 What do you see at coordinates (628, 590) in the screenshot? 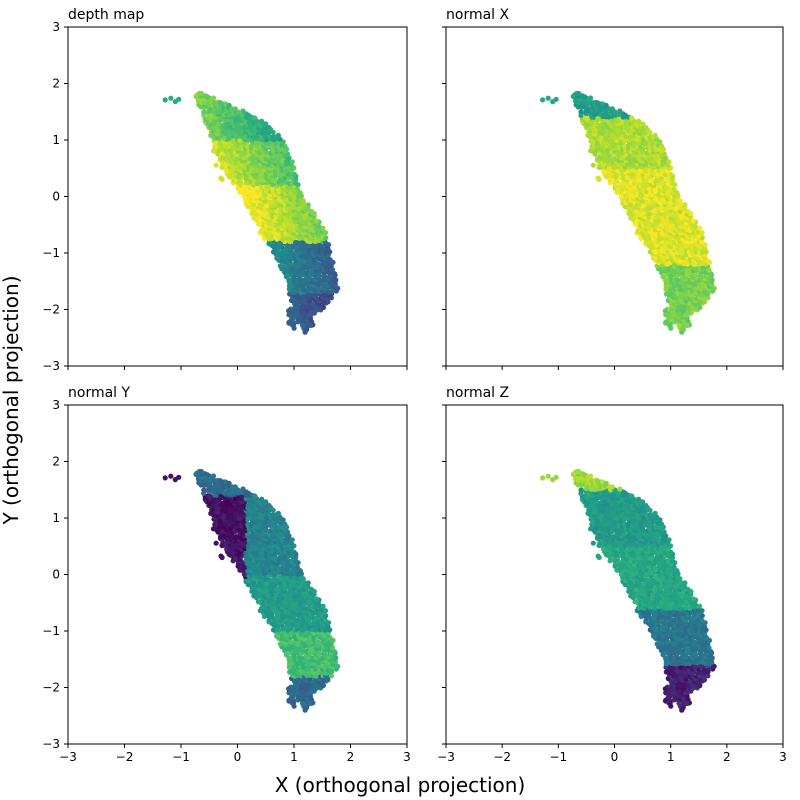
I see `scatter-points` at bounding box center [628, 590].